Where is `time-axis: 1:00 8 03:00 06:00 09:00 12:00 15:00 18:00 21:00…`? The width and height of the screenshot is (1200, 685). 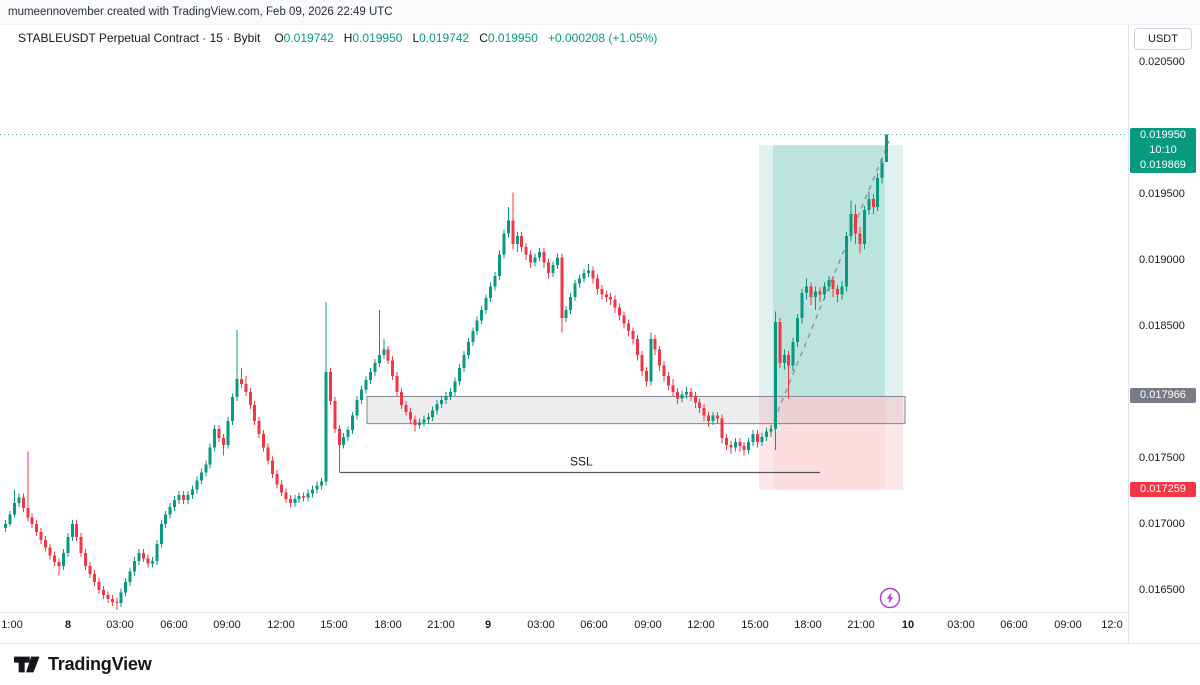
time-axis: 1:00 8 03:00 06:00 09:00 12:00 15:00 18:00 21:00… is located at coordinates (564, 627).